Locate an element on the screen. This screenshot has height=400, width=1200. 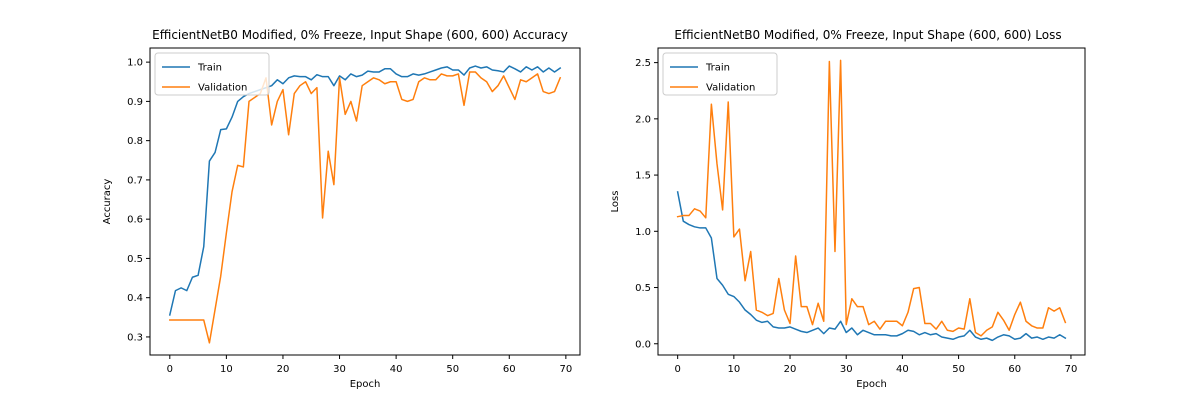
accuracy-y-axis-label: Accuracy is located at coordinates (107, 202).